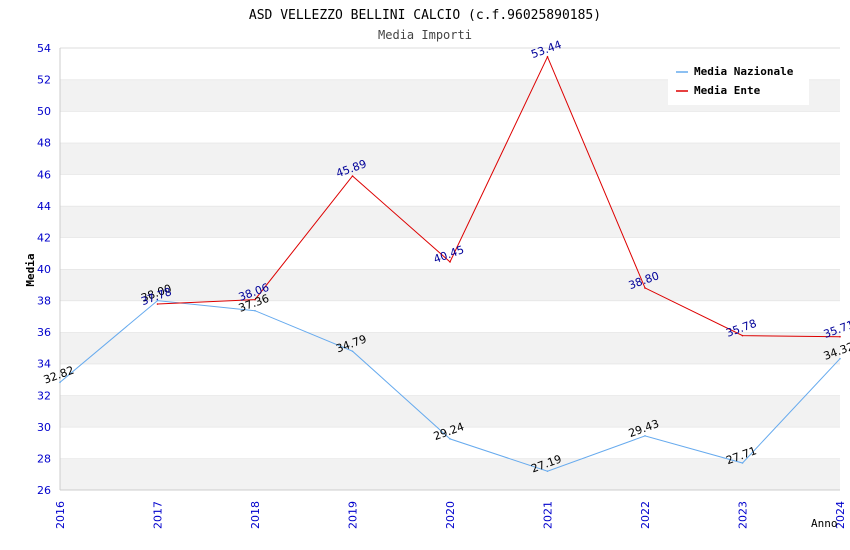 The height and width of the screenshot is (550, 850). I want to click on y-tick-label: 48, so click(44, 143).